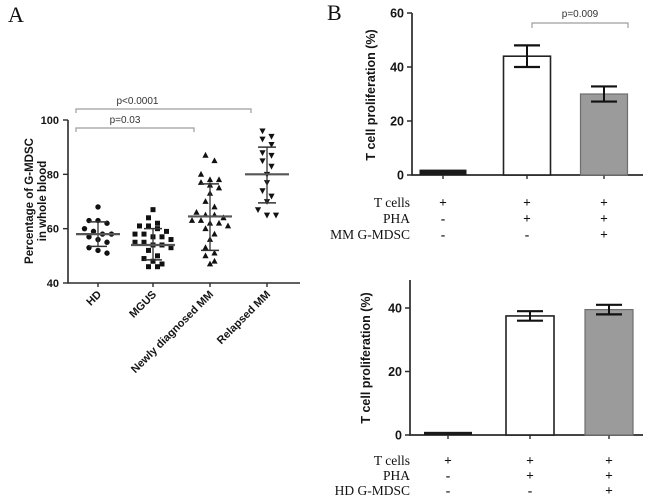 This screenshot has width=650, height=498. What do you see at coordinates (53, 175) in the screenshot?
I see `y-tick-label: 80` at bounding box center [53, 175].